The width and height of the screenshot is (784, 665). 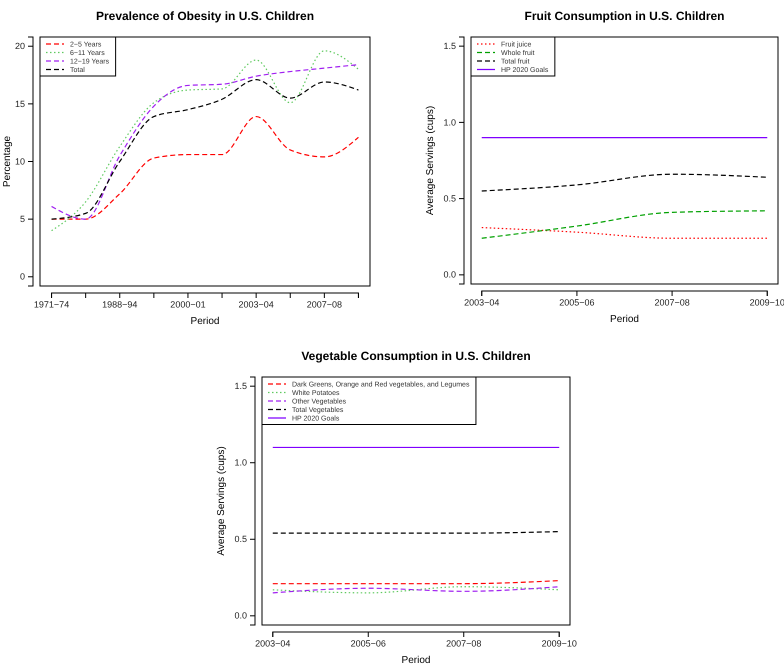 What do you see at coordinates (7, 161) in the screenshot?
I see `y-axis-title: Percentage` at bounding box center [7, 161].